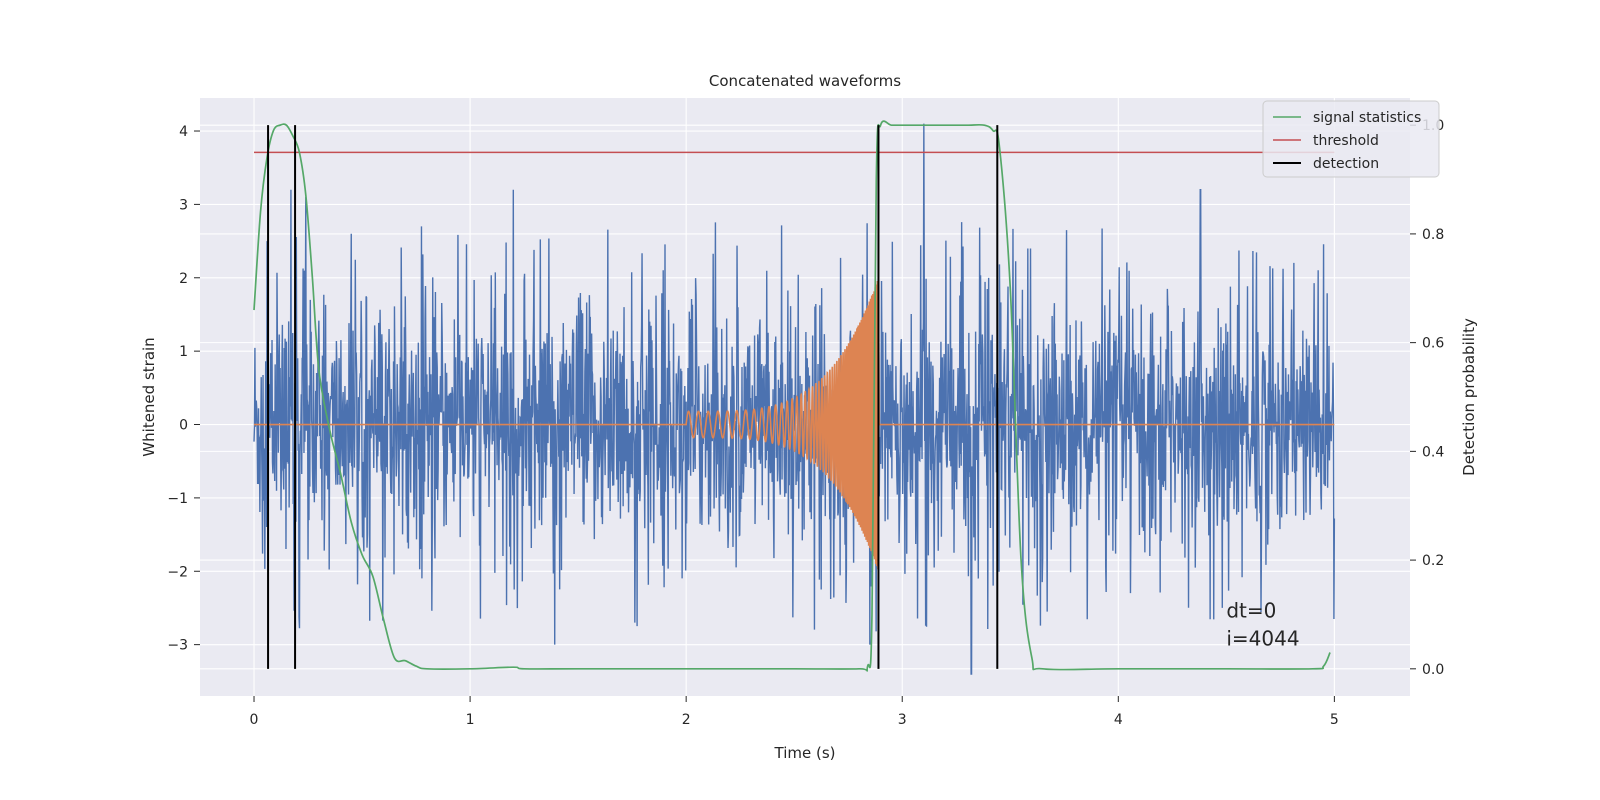  I want to click on x-tick-label: 1, so click(470, 720).